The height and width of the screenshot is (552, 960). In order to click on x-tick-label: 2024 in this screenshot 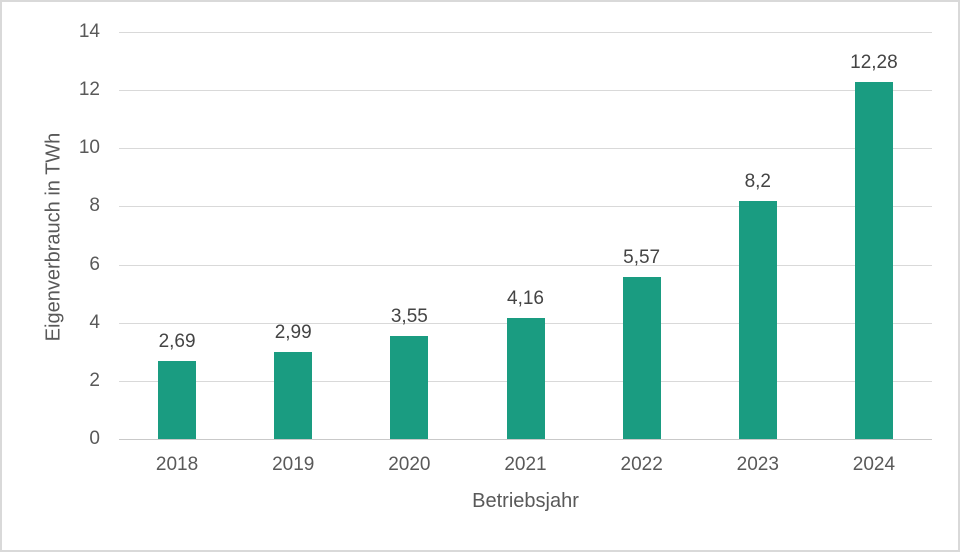, I will do `click(874, 464)`.